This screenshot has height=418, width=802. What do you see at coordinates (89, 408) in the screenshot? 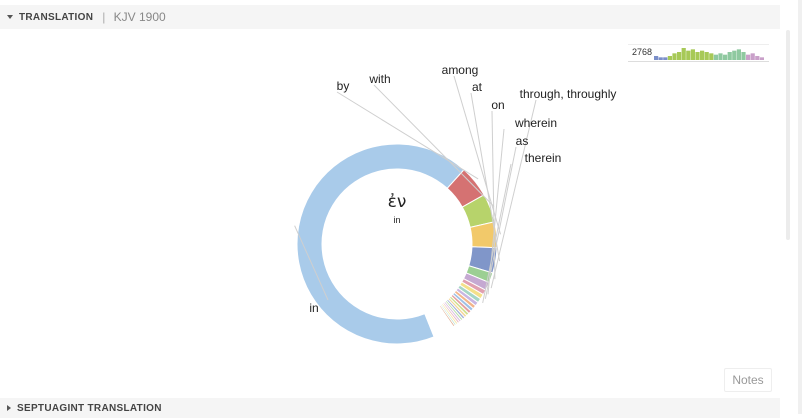
I see `septuagint-section-title: SEPTUAGINT TRANSLATION` at bounding box center [89, 408].